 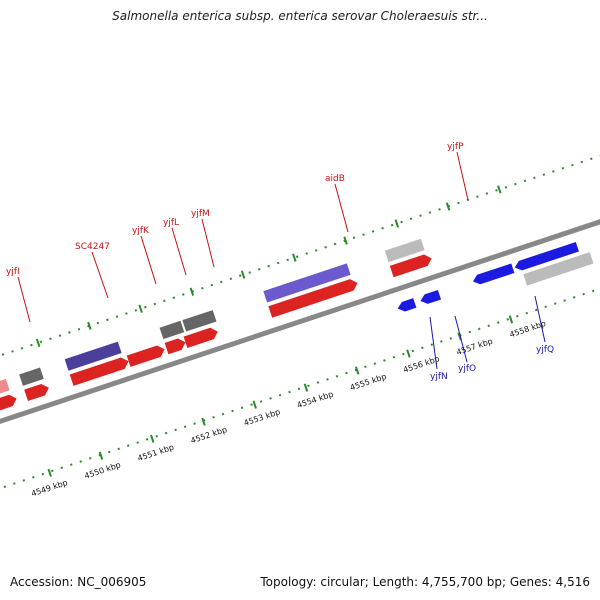 What do you see at coordinates (527, 329) in the screenshot?
I see `scale-label-4558: 4558 kbp` at bounding box center [527, 329].